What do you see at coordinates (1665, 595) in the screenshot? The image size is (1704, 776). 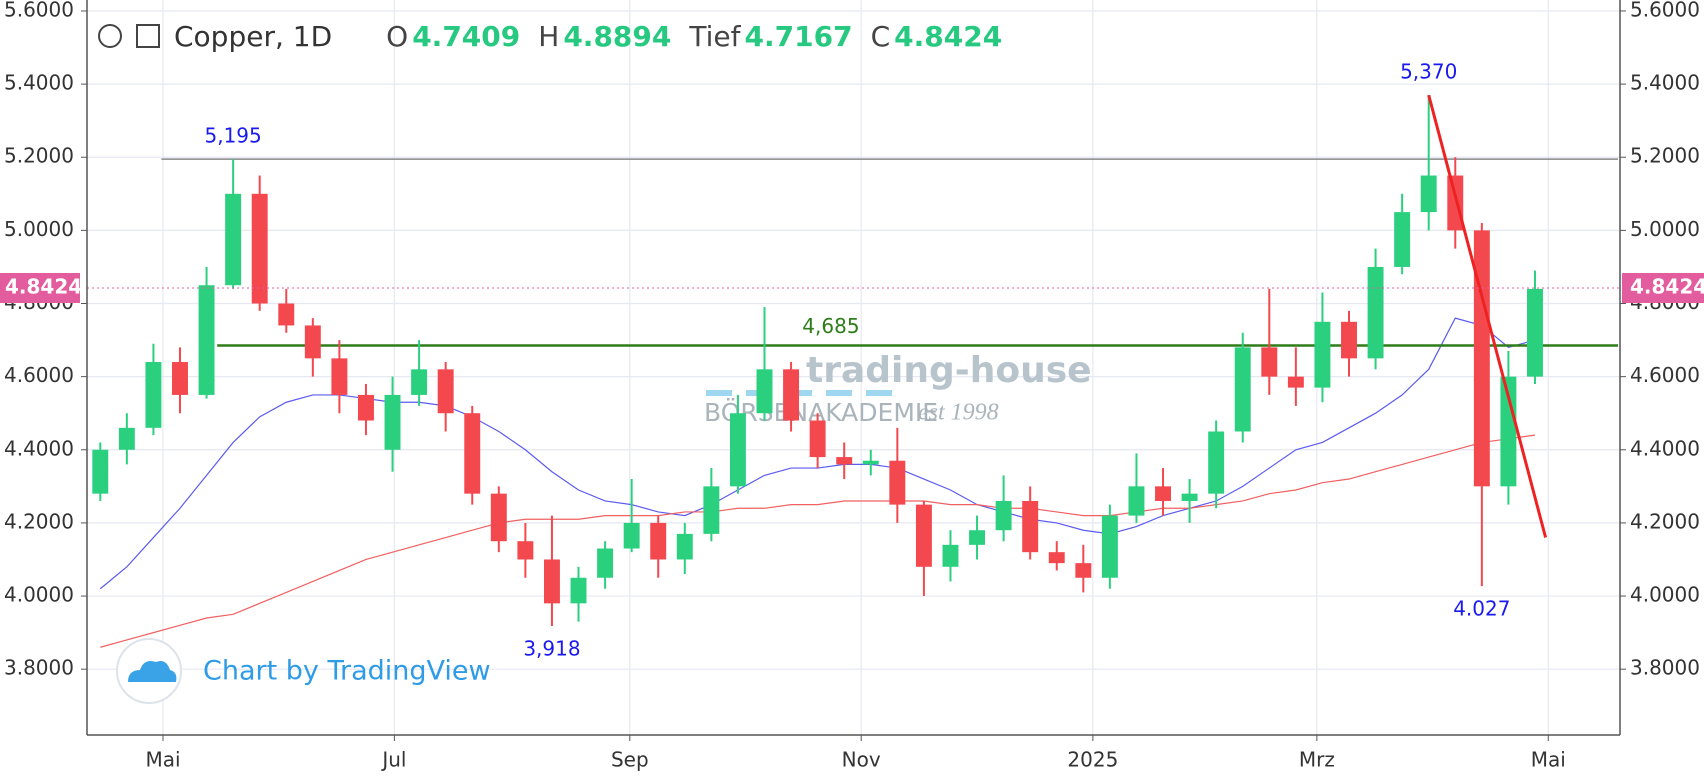 I see `y2-tick-label: 4.0000` at bounding box center [1665, 595].